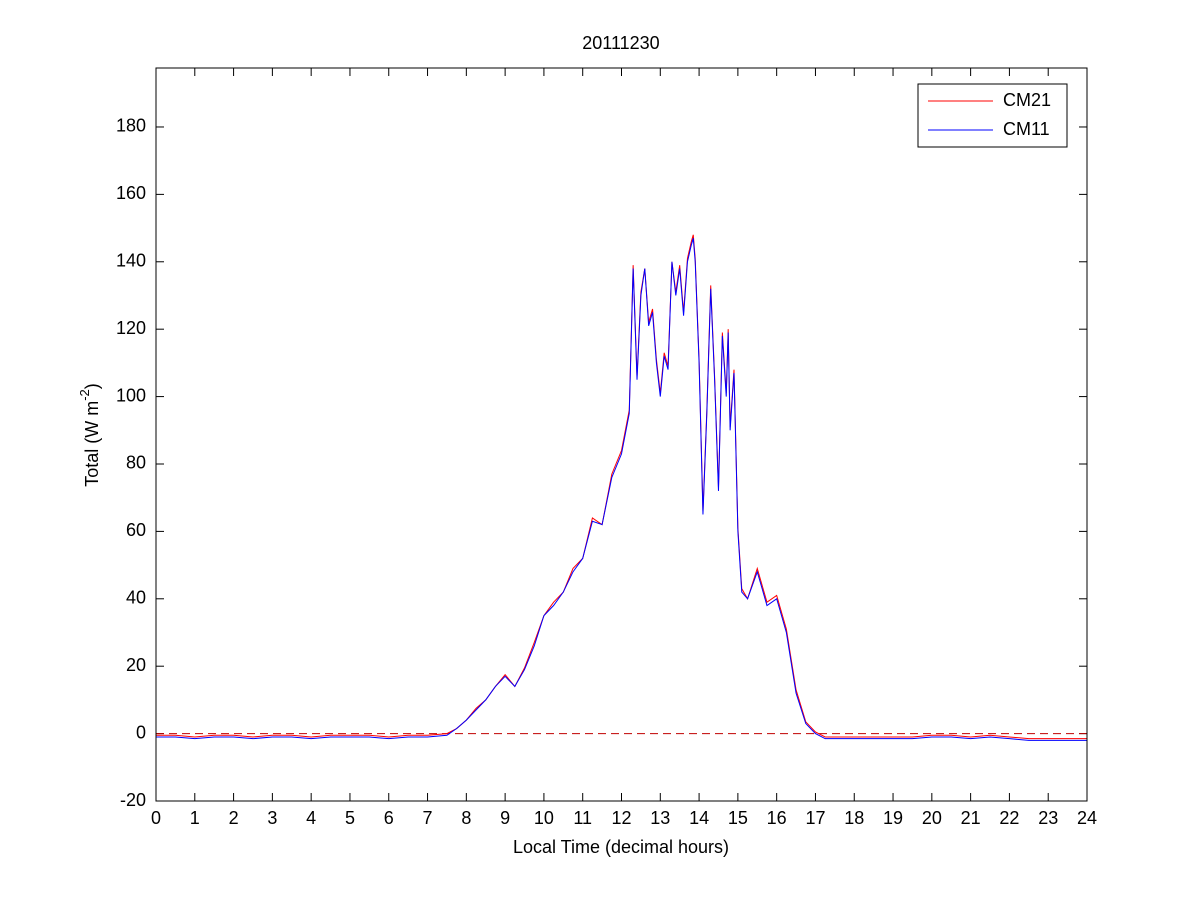 The image size is (1201, 900). What do you see at coordinates (621, 818) in the screenshot?
I see `x-tick-label: 12` at bounding box center [621, 818].